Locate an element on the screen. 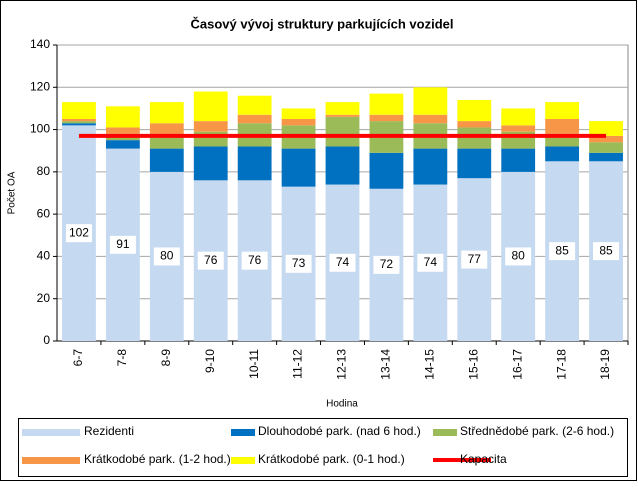  x-tick-label: 10-11 is located at coordinates (254, 364).